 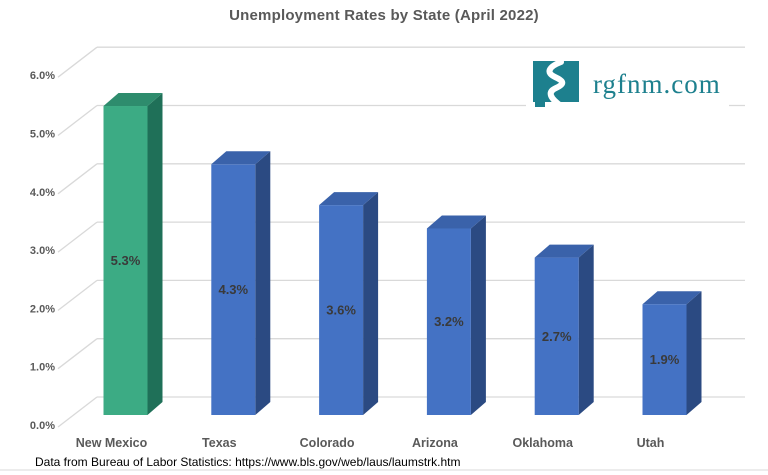 I want to click on bar-value-label: 2.7%, so click(x=557, y=336).